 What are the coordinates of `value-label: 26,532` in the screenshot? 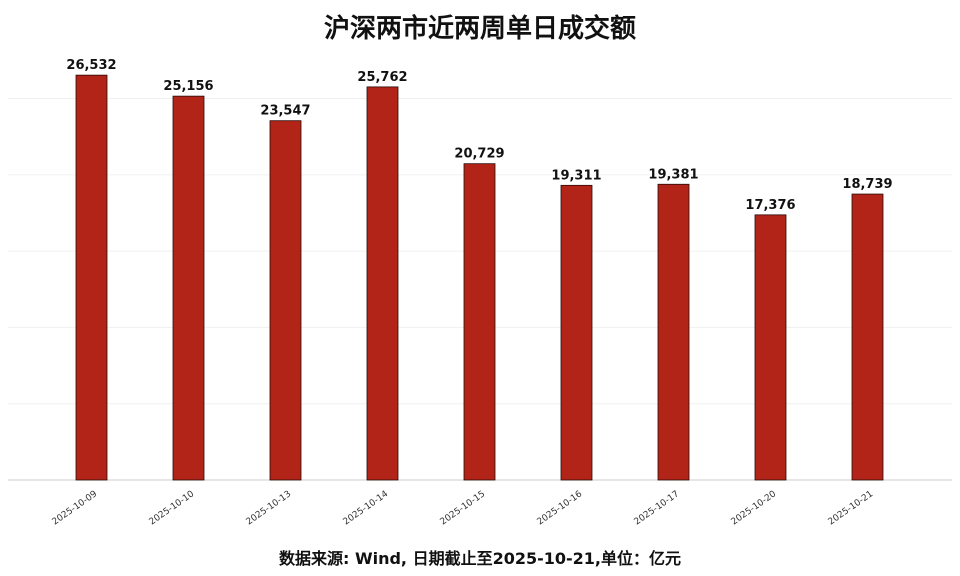 It's located at (91, 65).